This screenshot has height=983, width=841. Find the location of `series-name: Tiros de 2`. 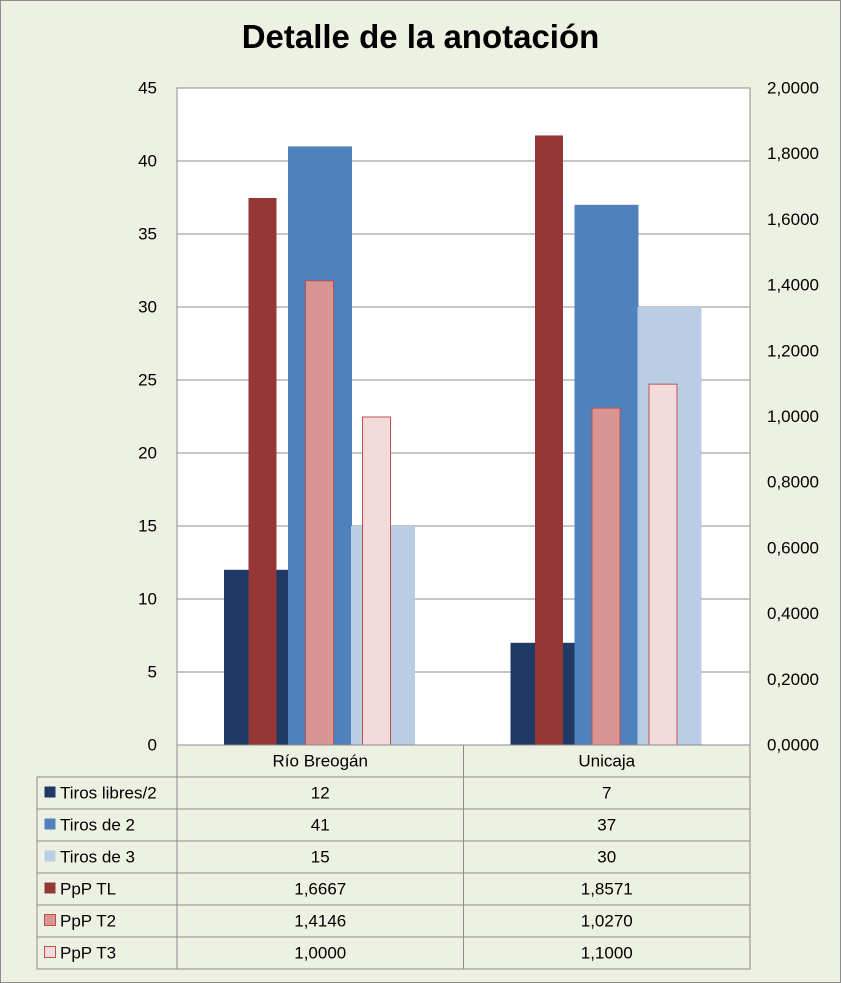

series-name: Tiros de 2 is located at coordinates (97, 825).